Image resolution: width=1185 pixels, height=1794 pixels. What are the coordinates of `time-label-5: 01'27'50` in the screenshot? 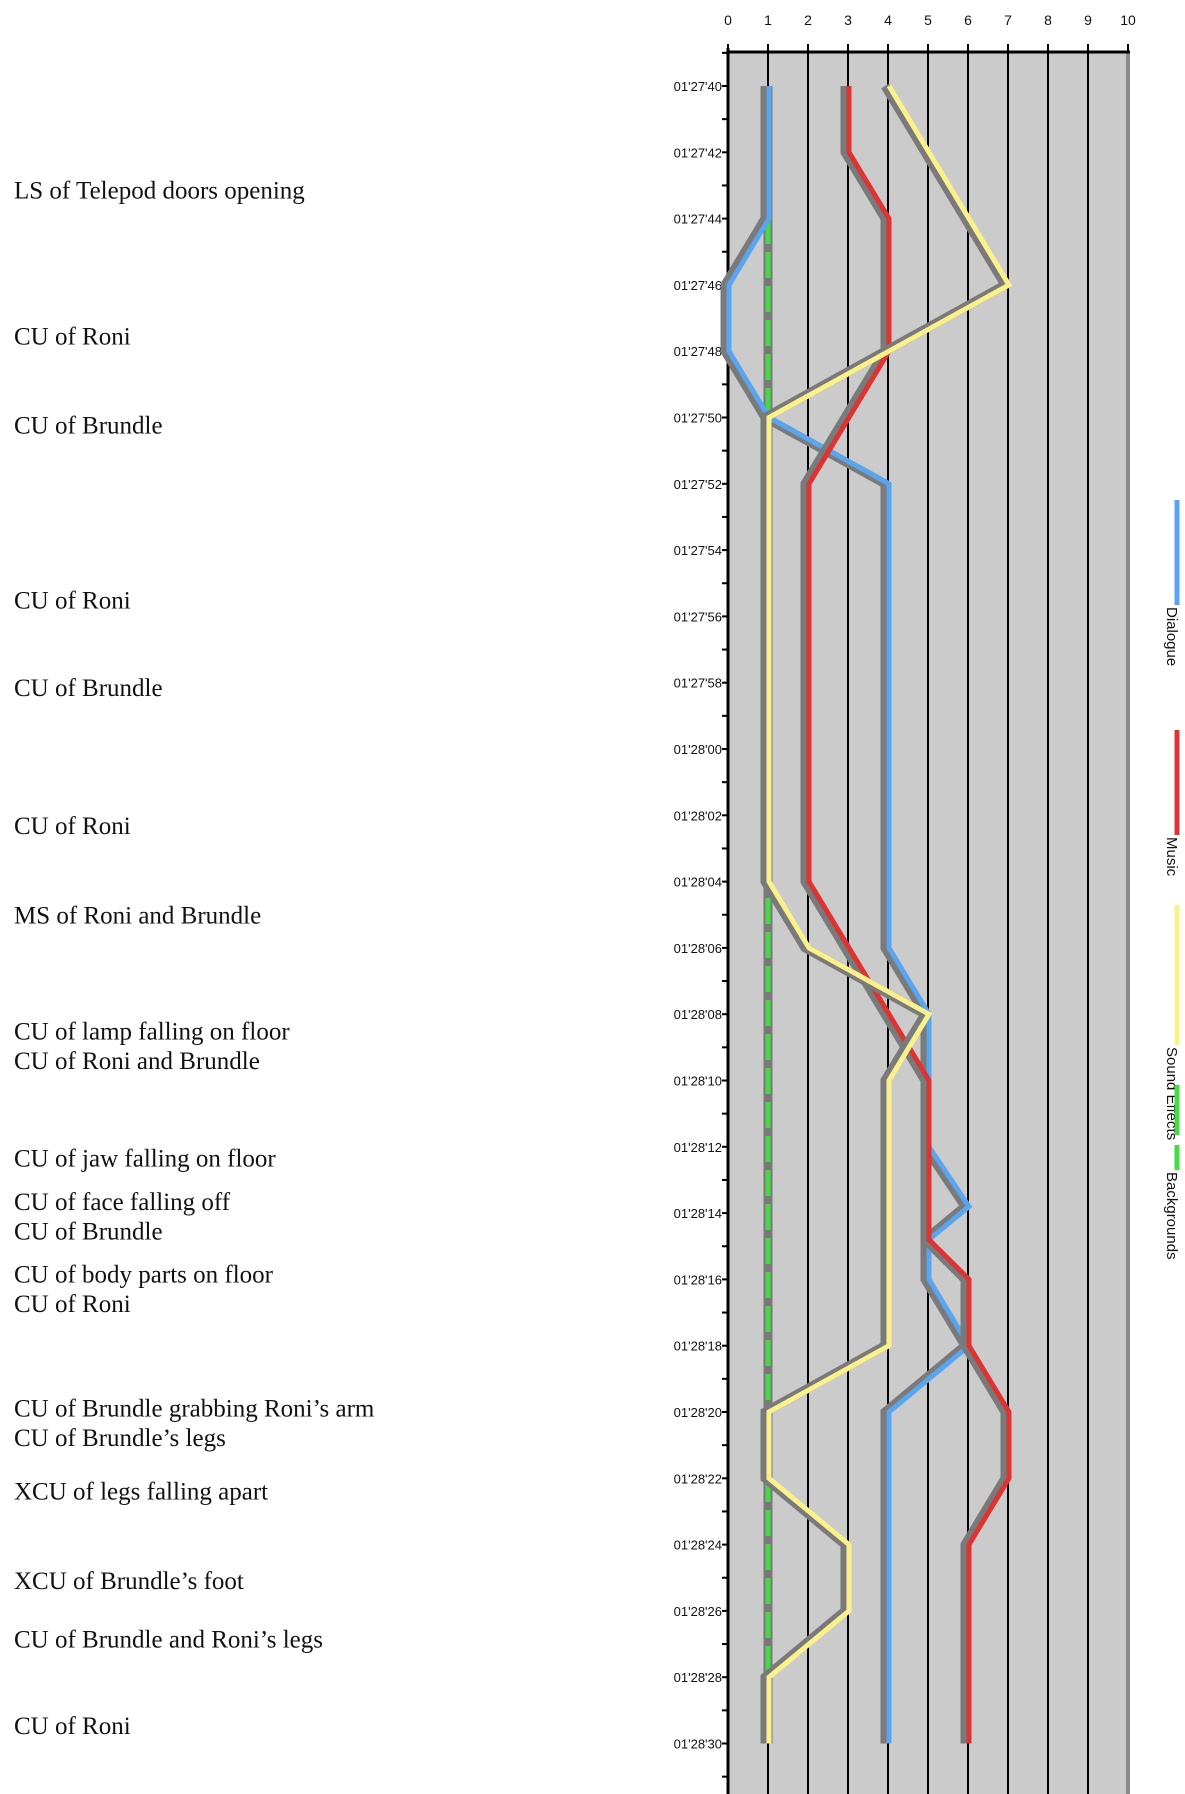 It's located at (698, 418).